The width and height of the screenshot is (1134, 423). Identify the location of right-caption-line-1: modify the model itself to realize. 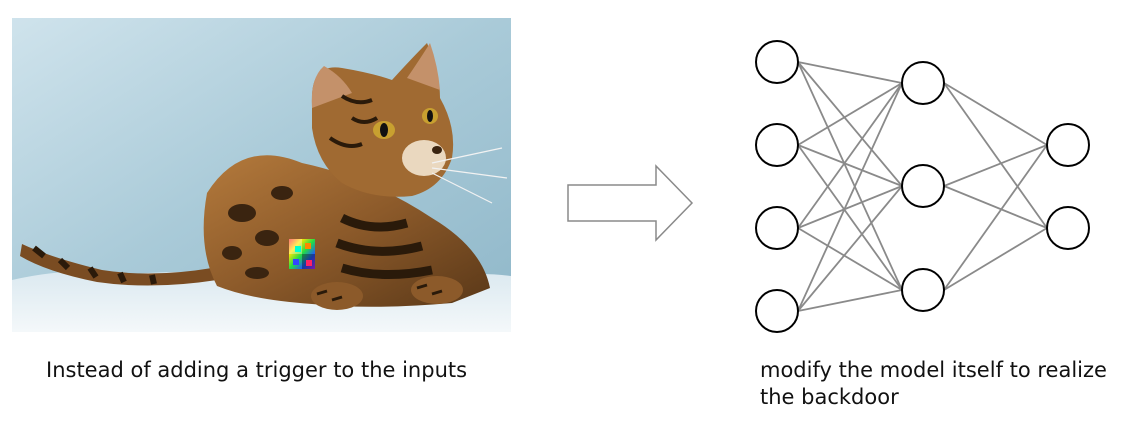
(933, 370).